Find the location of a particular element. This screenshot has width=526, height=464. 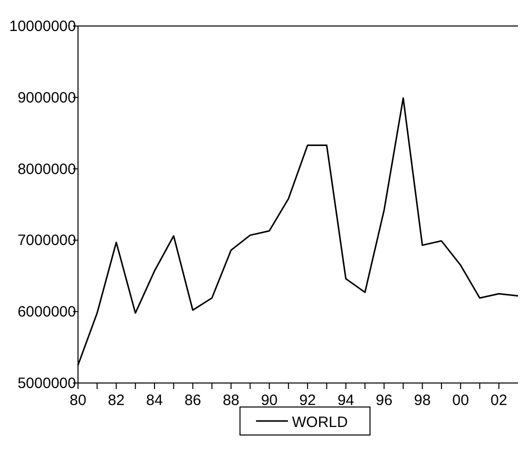

y-tick-label: 10000000 is located at coordinates (42, 26).